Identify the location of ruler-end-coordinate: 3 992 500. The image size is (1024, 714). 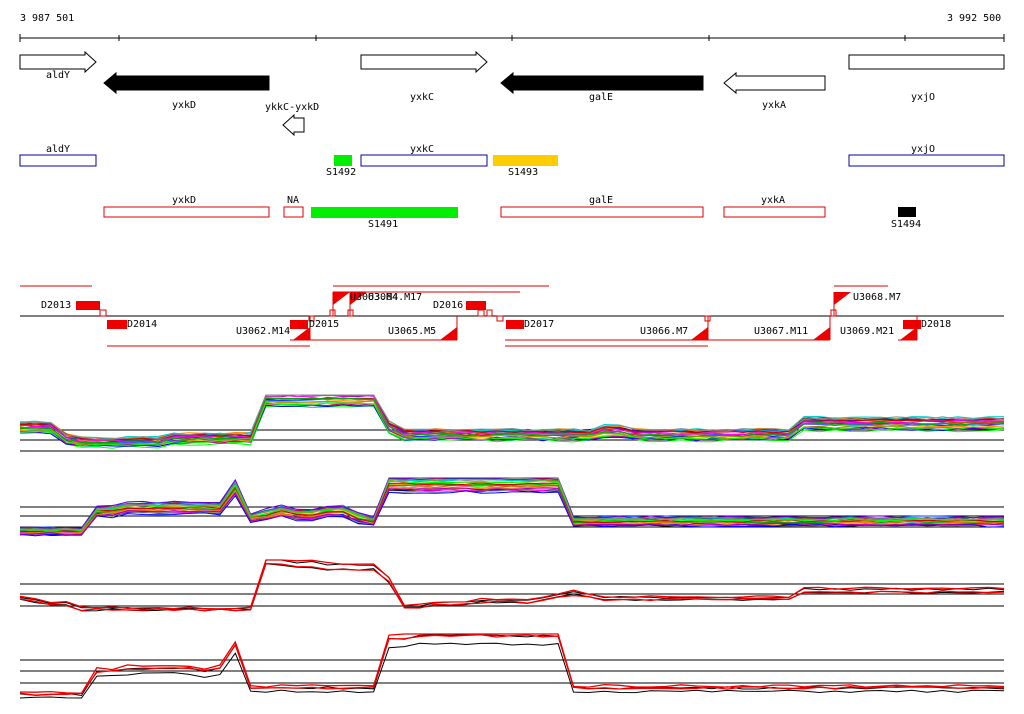
(974, 18).